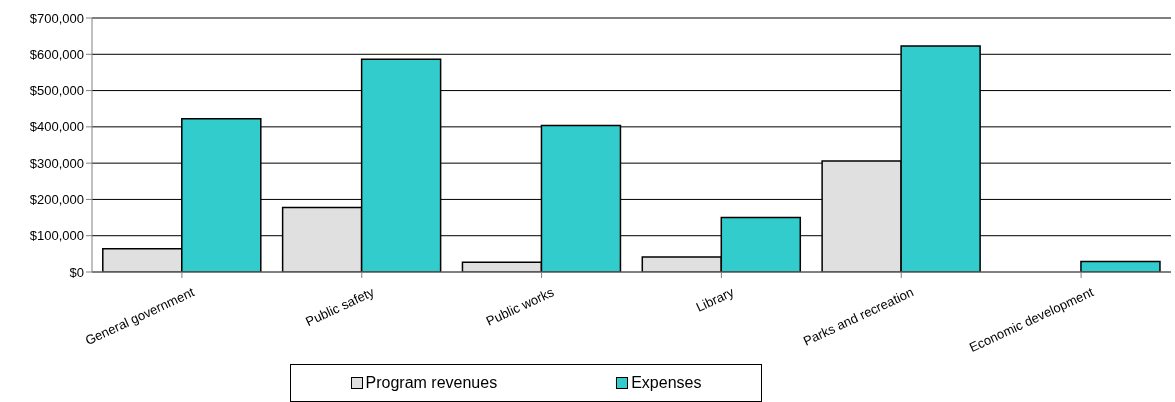  Describe the element at coordinates (76, 272) in the screenshot. I see `y-tick-label: $0` at that location.